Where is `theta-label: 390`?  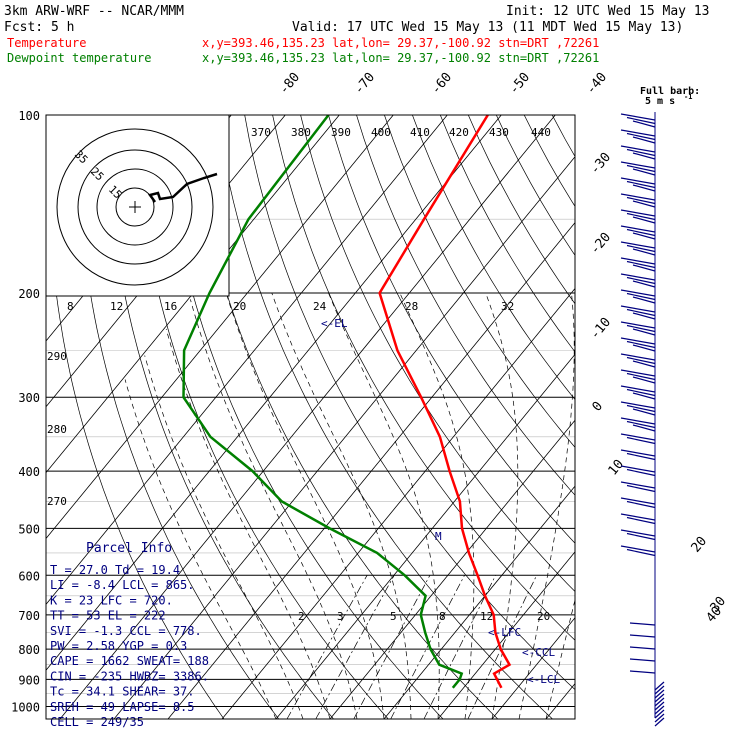 theta-label: 390 is located at coordinates (341, 132).